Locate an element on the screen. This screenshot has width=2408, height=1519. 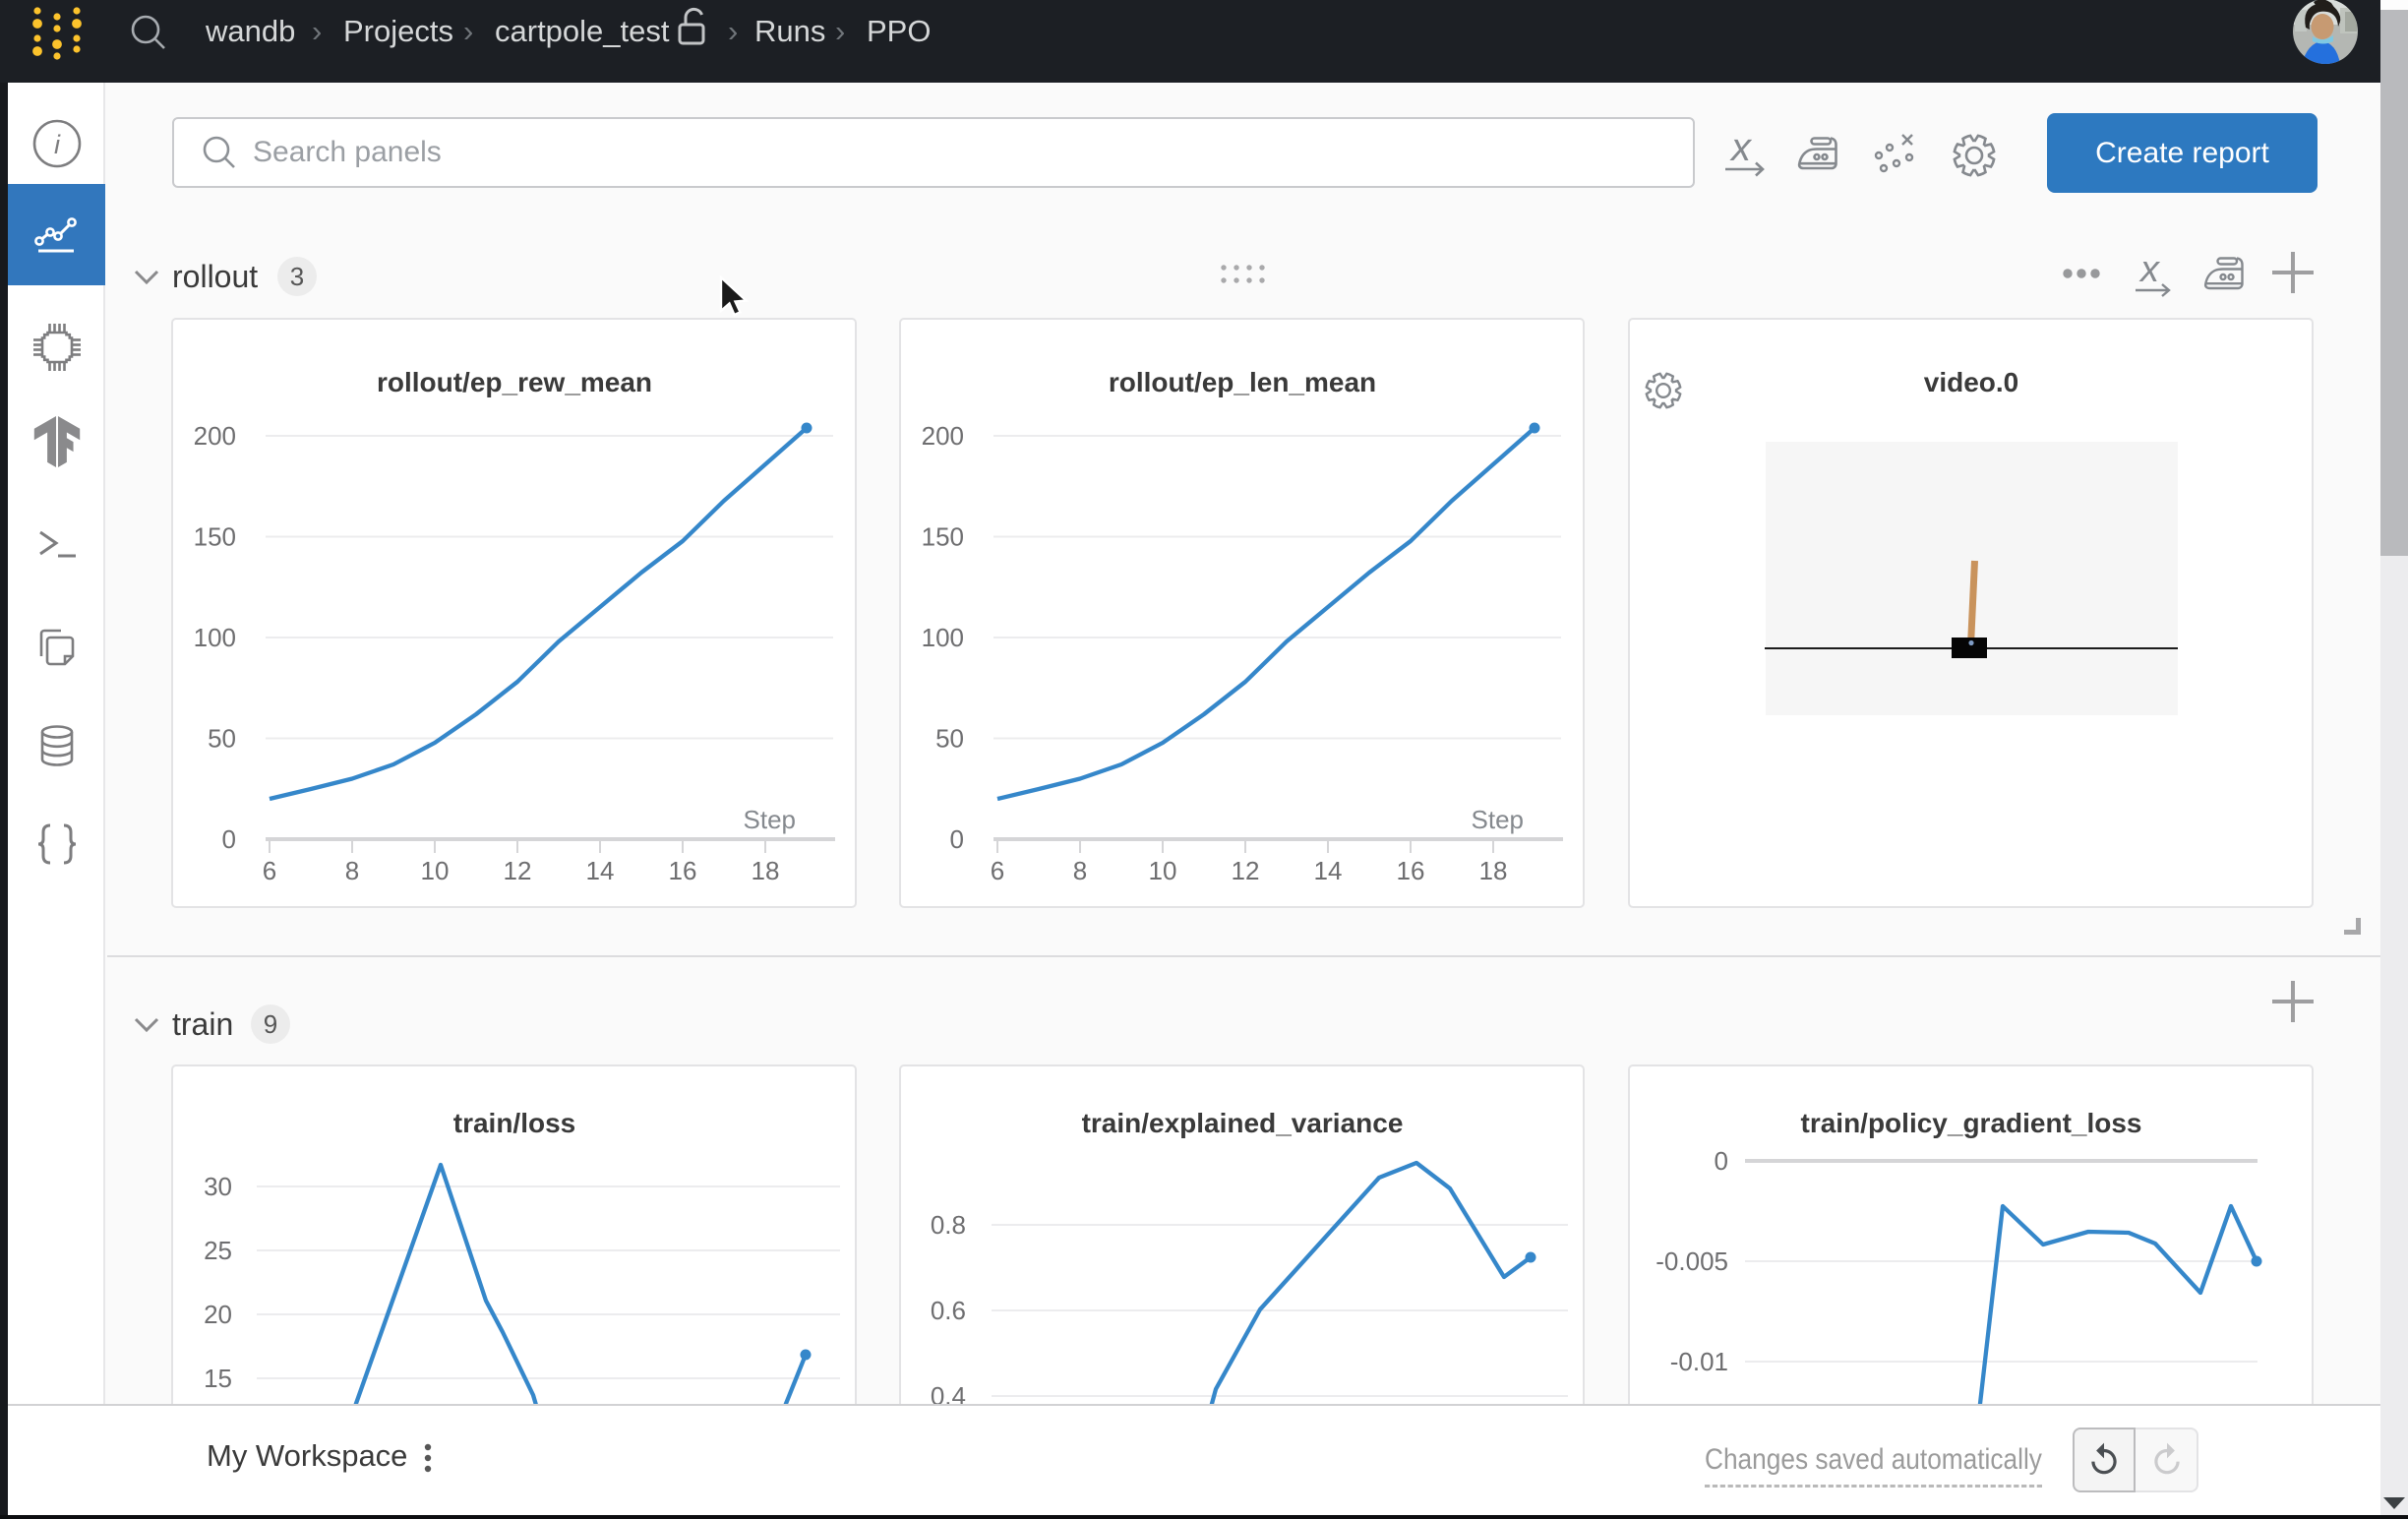
svg-text: 0.6 is located at coordinates (948, 1311).